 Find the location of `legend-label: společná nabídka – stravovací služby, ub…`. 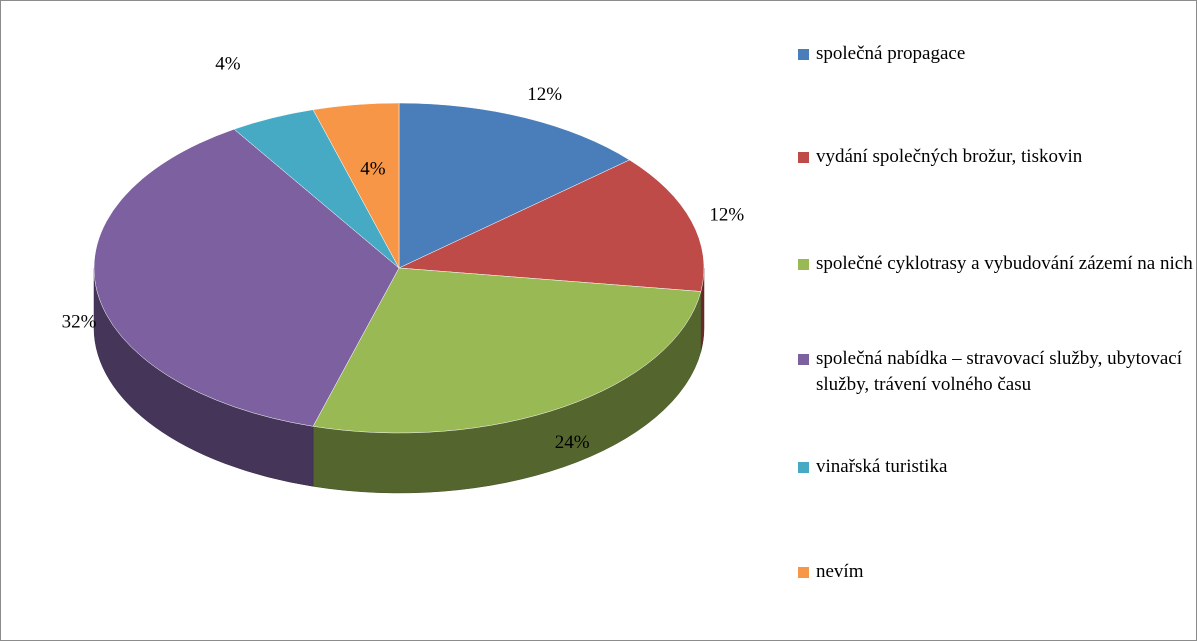

legend-label: společná nabídka – stravovací služby, ub… is located at coordinates (999, 371).